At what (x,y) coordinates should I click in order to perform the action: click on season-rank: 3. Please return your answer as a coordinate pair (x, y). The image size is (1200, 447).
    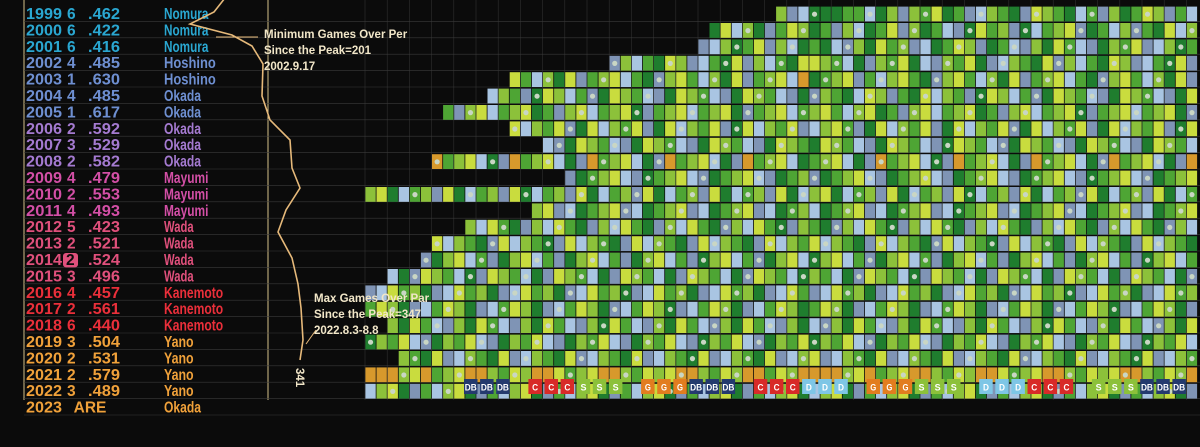
    Looking at the image, I should click on (71, 276).